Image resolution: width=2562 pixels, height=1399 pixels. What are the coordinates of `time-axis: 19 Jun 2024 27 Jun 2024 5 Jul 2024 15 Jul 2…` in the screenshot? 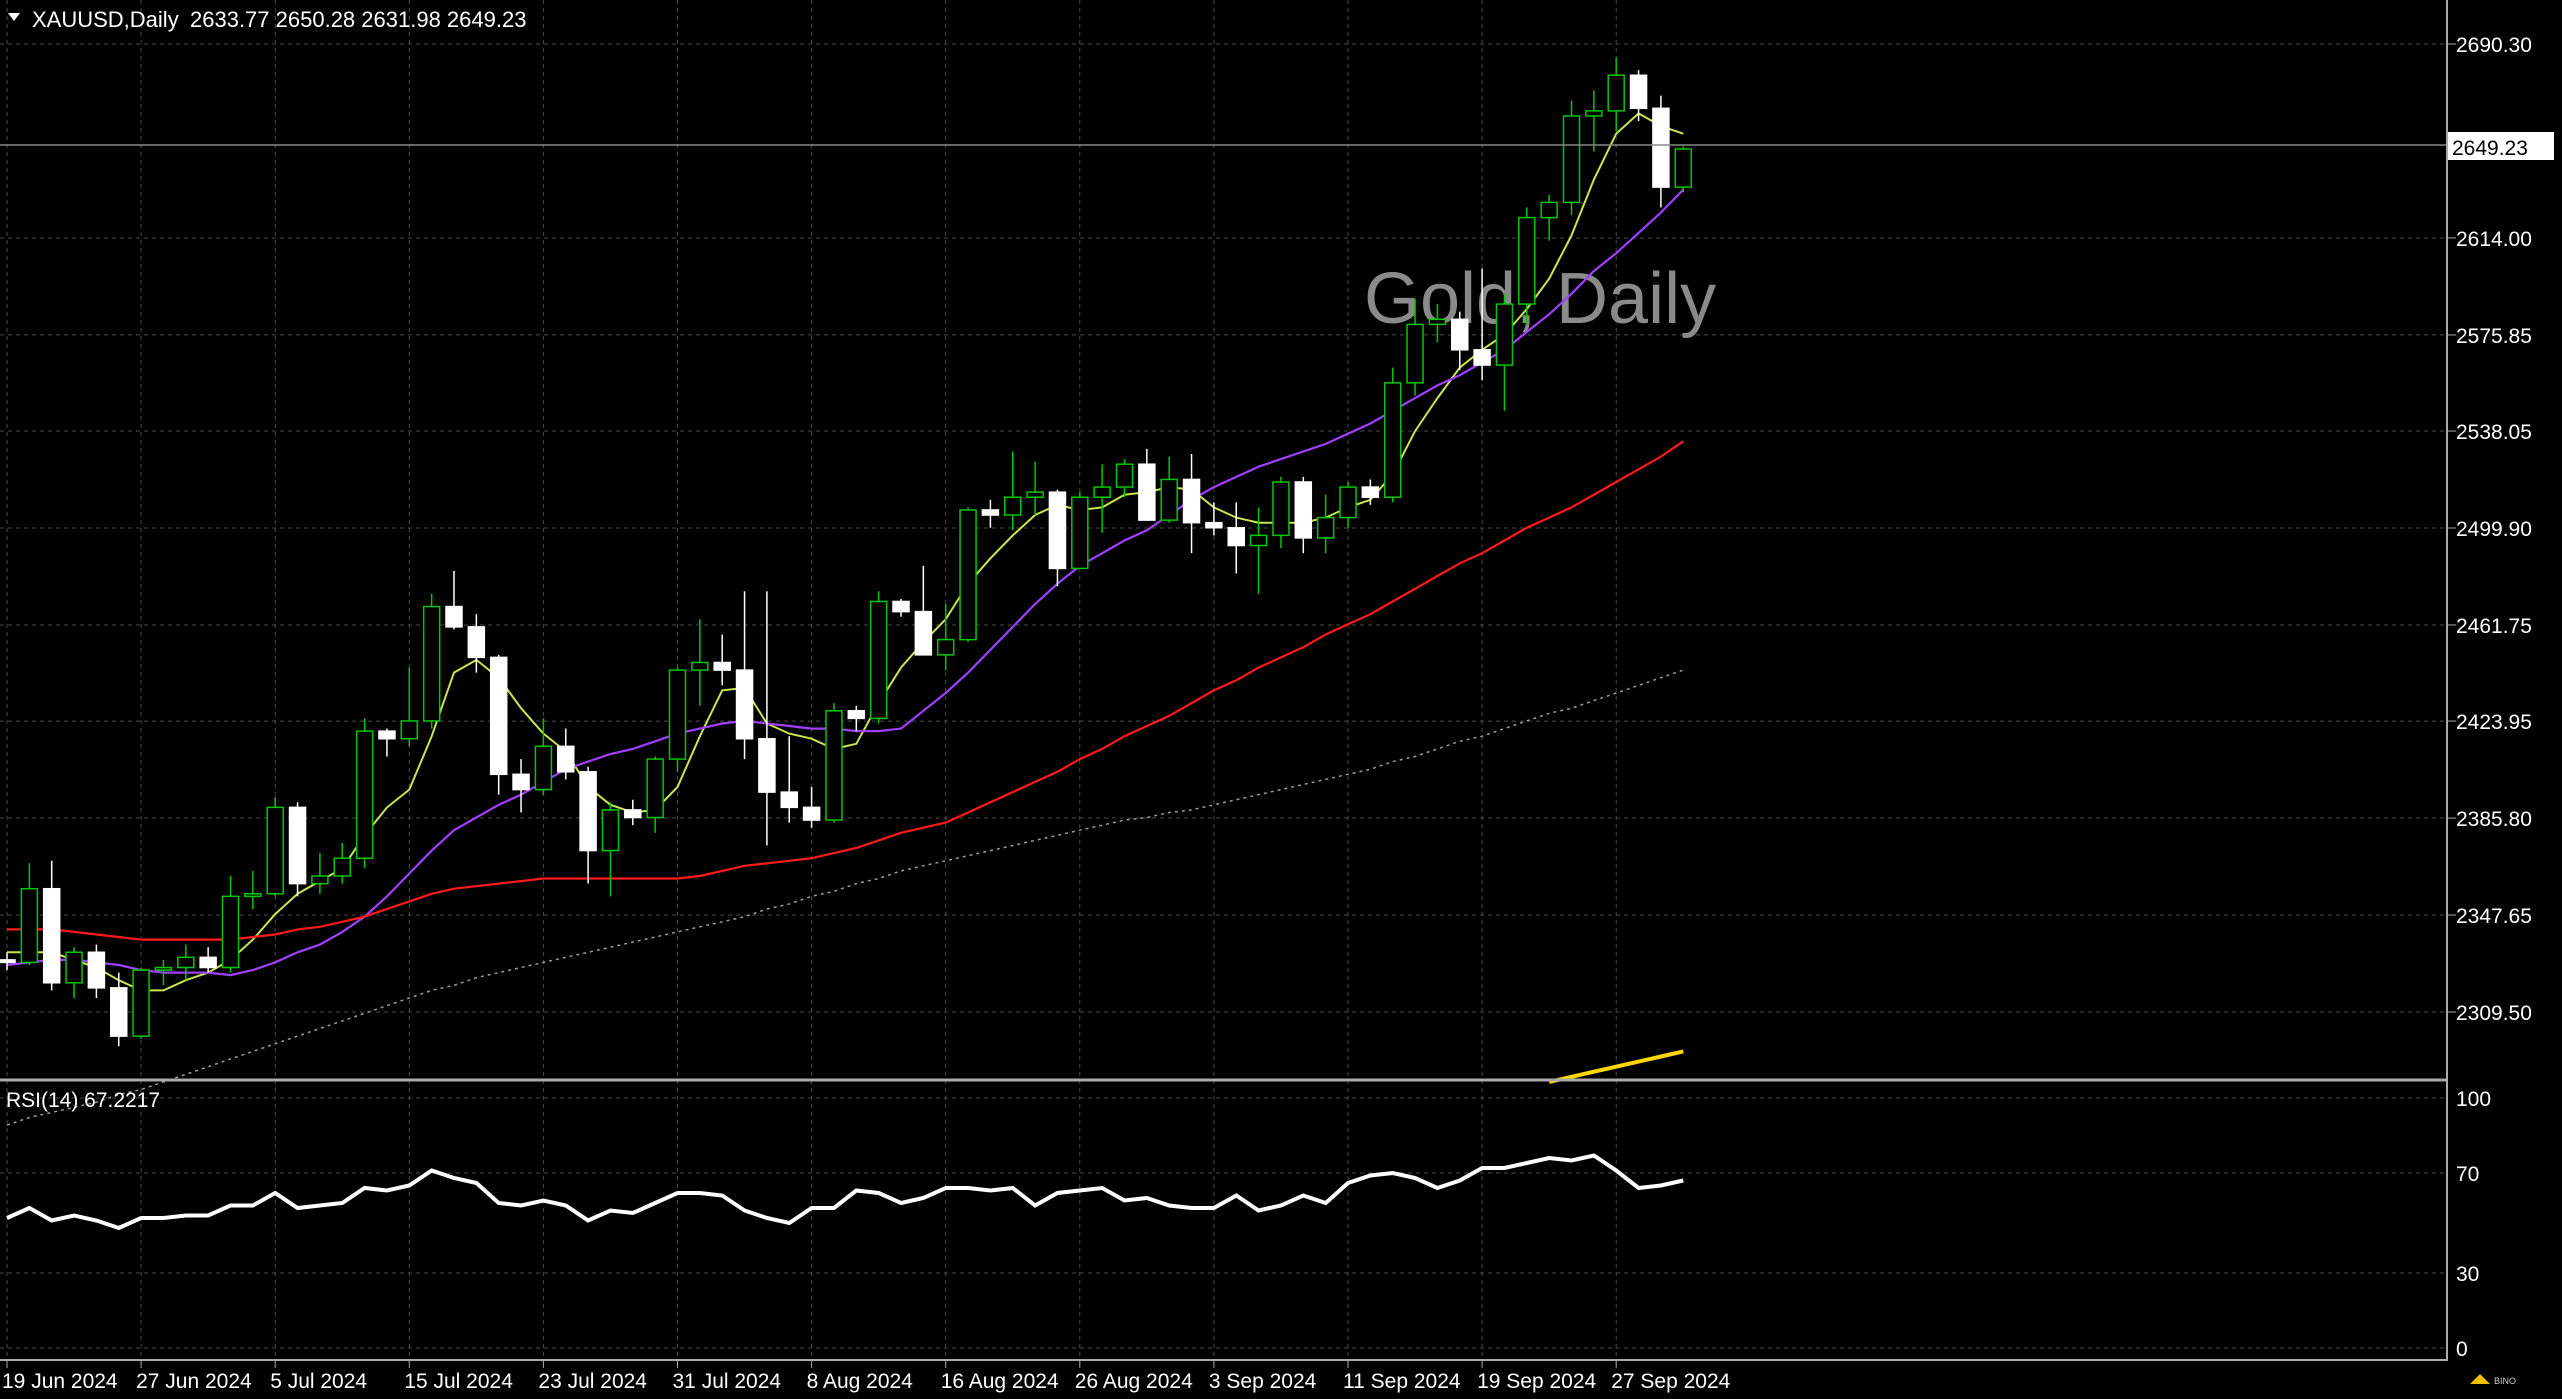 It's located at (866, 1376).